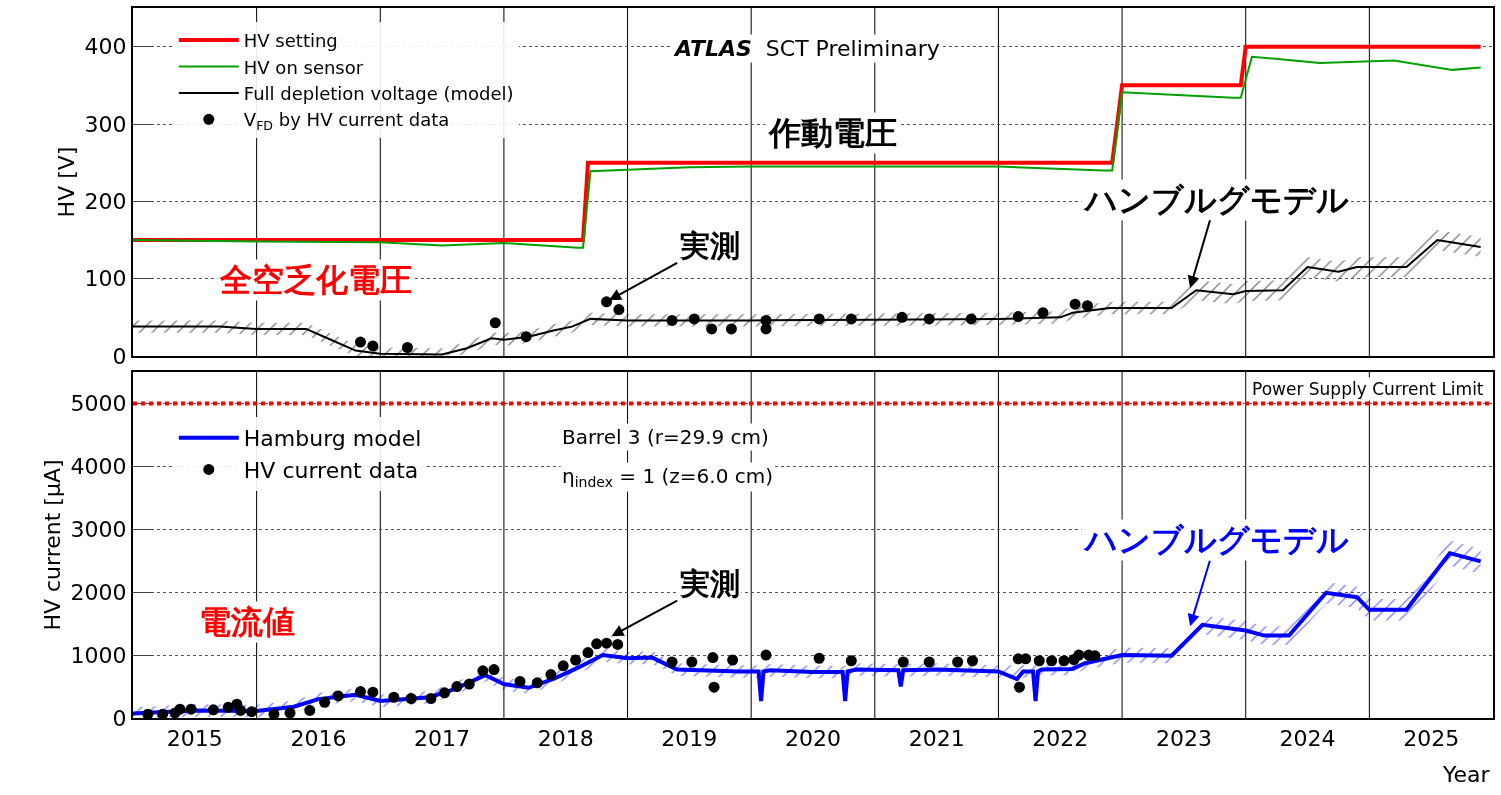 This screenshot has width=1501, height=795. Describe the element at coordinates (290, 41) in the screenshot. I see `legend-label: HV setting` at that location.